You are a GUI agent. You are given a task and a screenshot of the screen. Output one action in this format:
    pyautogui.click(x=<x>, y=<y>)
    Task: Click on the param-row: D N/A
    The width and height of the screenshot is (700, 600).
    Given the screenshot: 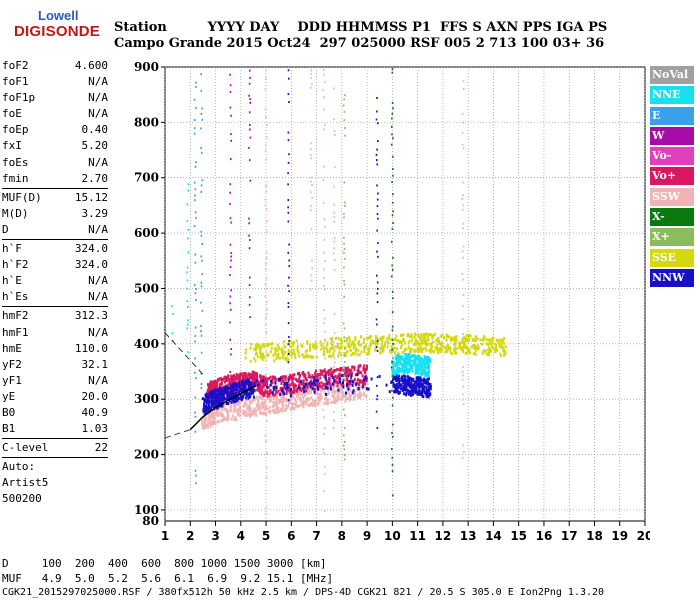 What is the action you would take?
    pyautogui.click(x=55, y=230)
    